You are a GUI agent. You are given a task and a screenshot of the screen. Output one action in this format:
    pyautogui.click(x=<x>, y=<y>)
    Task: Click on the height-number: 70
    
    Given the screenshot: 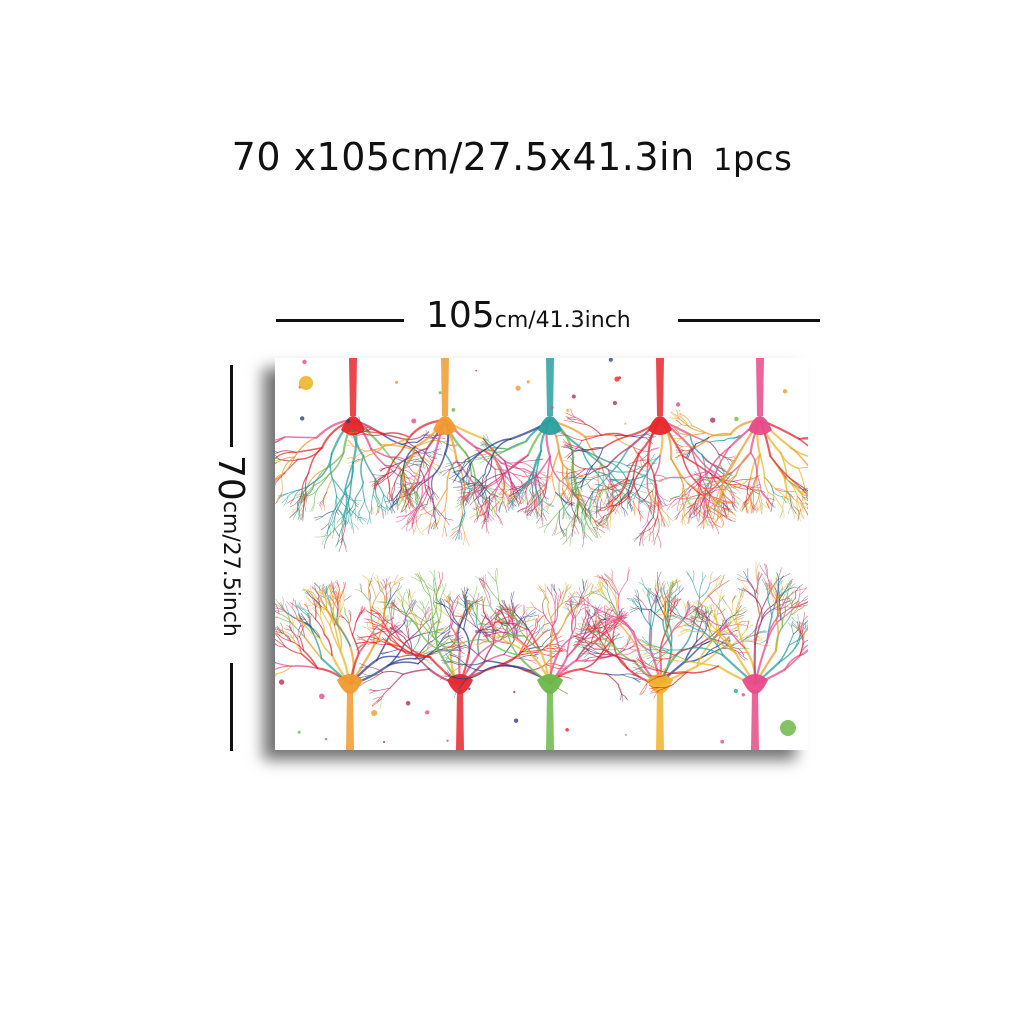 What is the action you would take?
    pyautogui.click(x=230, y=478)
    